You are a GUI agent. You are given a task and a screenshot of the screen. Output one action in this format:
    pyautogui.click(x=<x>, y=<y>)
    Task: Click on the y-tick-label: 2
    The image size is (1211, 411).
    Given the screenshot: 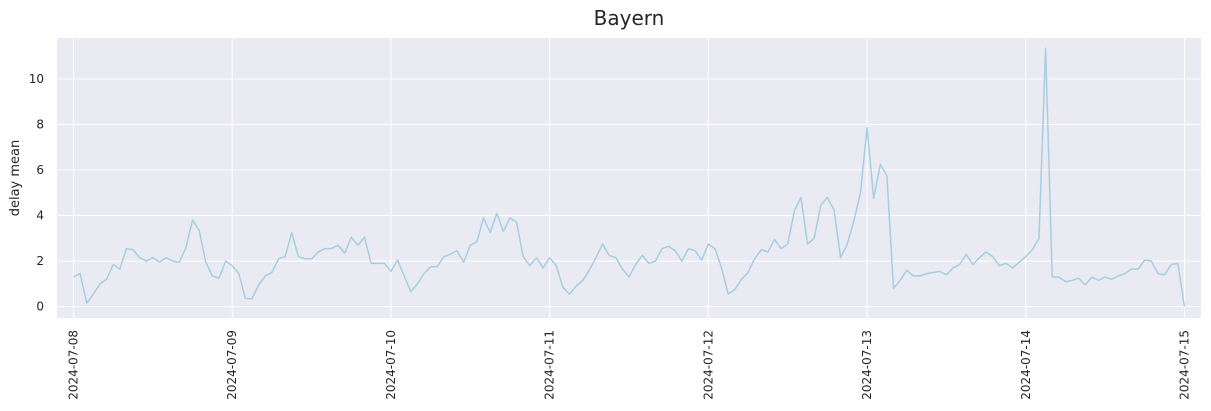 What is the action you would take?
    pyautogui.click(x=40, y=261)
    